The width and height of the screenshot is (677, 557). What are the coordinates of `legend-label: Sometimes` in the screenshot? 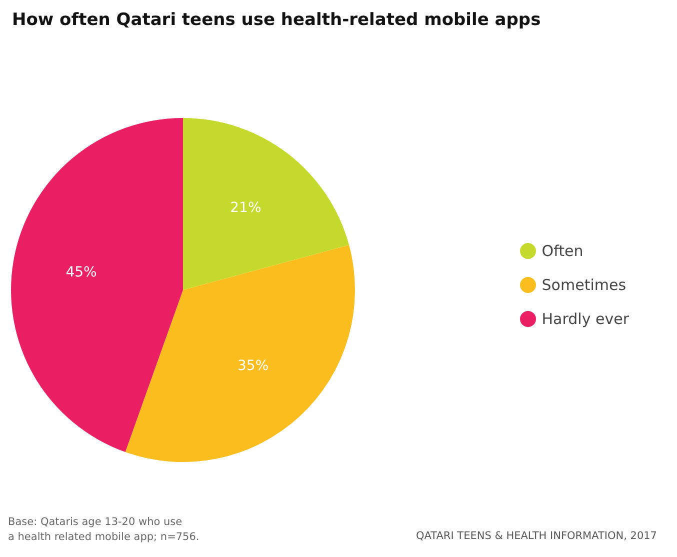 It's located at (584, 285).